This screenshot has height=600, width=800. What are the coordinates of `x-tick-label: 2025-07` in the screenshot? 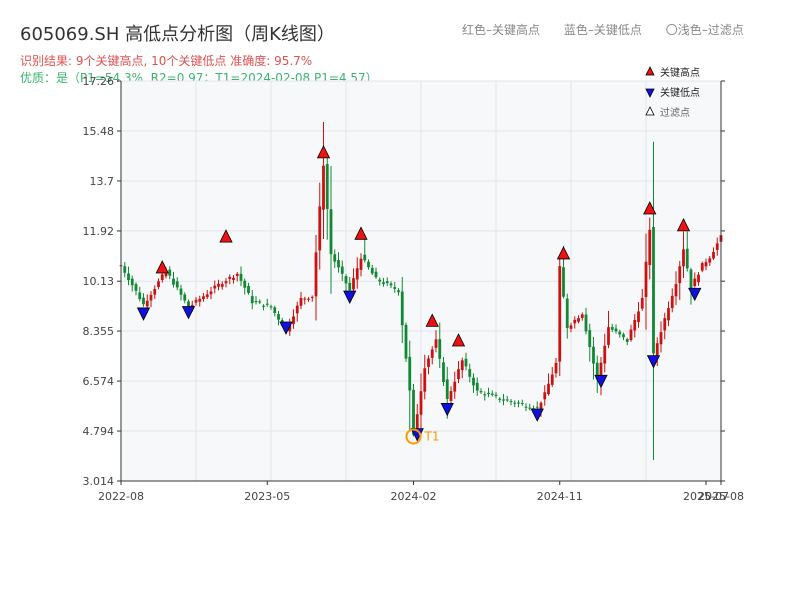 It's located at (706, 496).